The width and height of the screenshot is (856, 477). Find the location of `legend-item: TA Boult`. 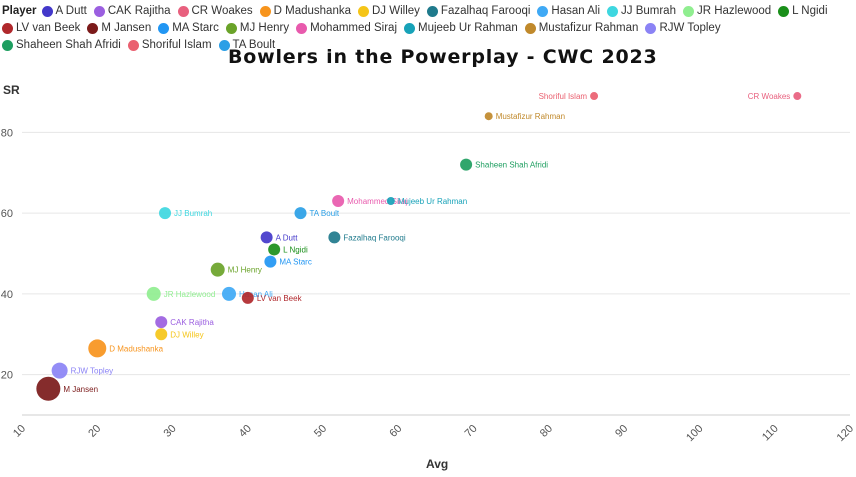

legend-item: TA Boult is located at coordinates (247, 45).